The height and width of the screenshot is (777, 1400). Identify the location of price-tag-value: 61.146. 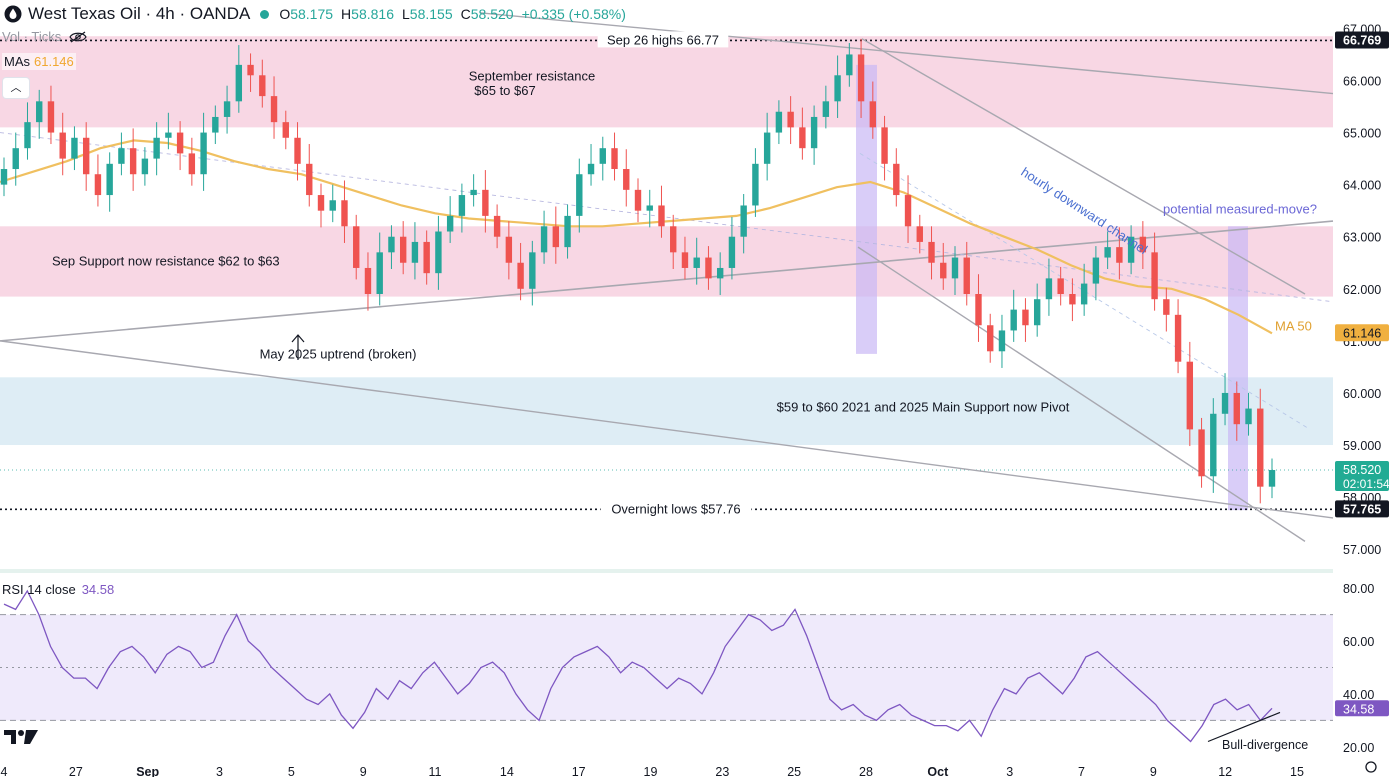
(1362, 333).